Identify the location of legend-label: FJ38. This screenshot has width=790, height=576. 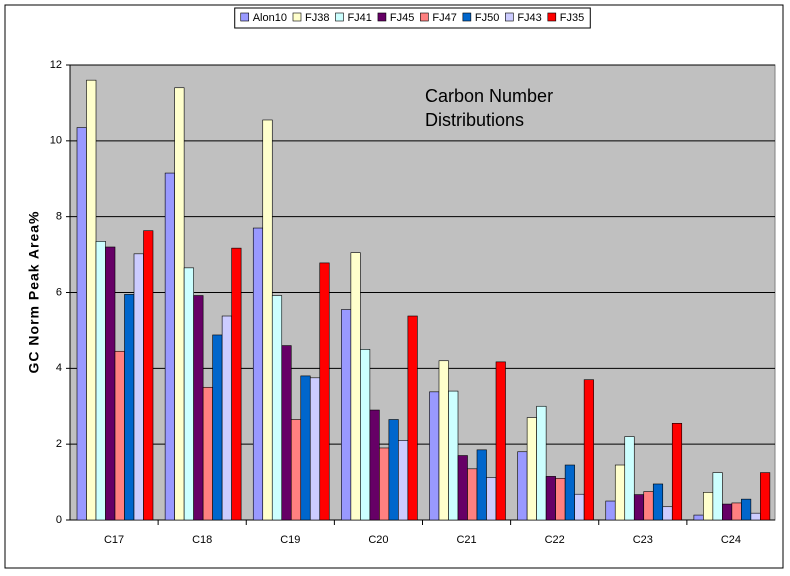
(317, 18).